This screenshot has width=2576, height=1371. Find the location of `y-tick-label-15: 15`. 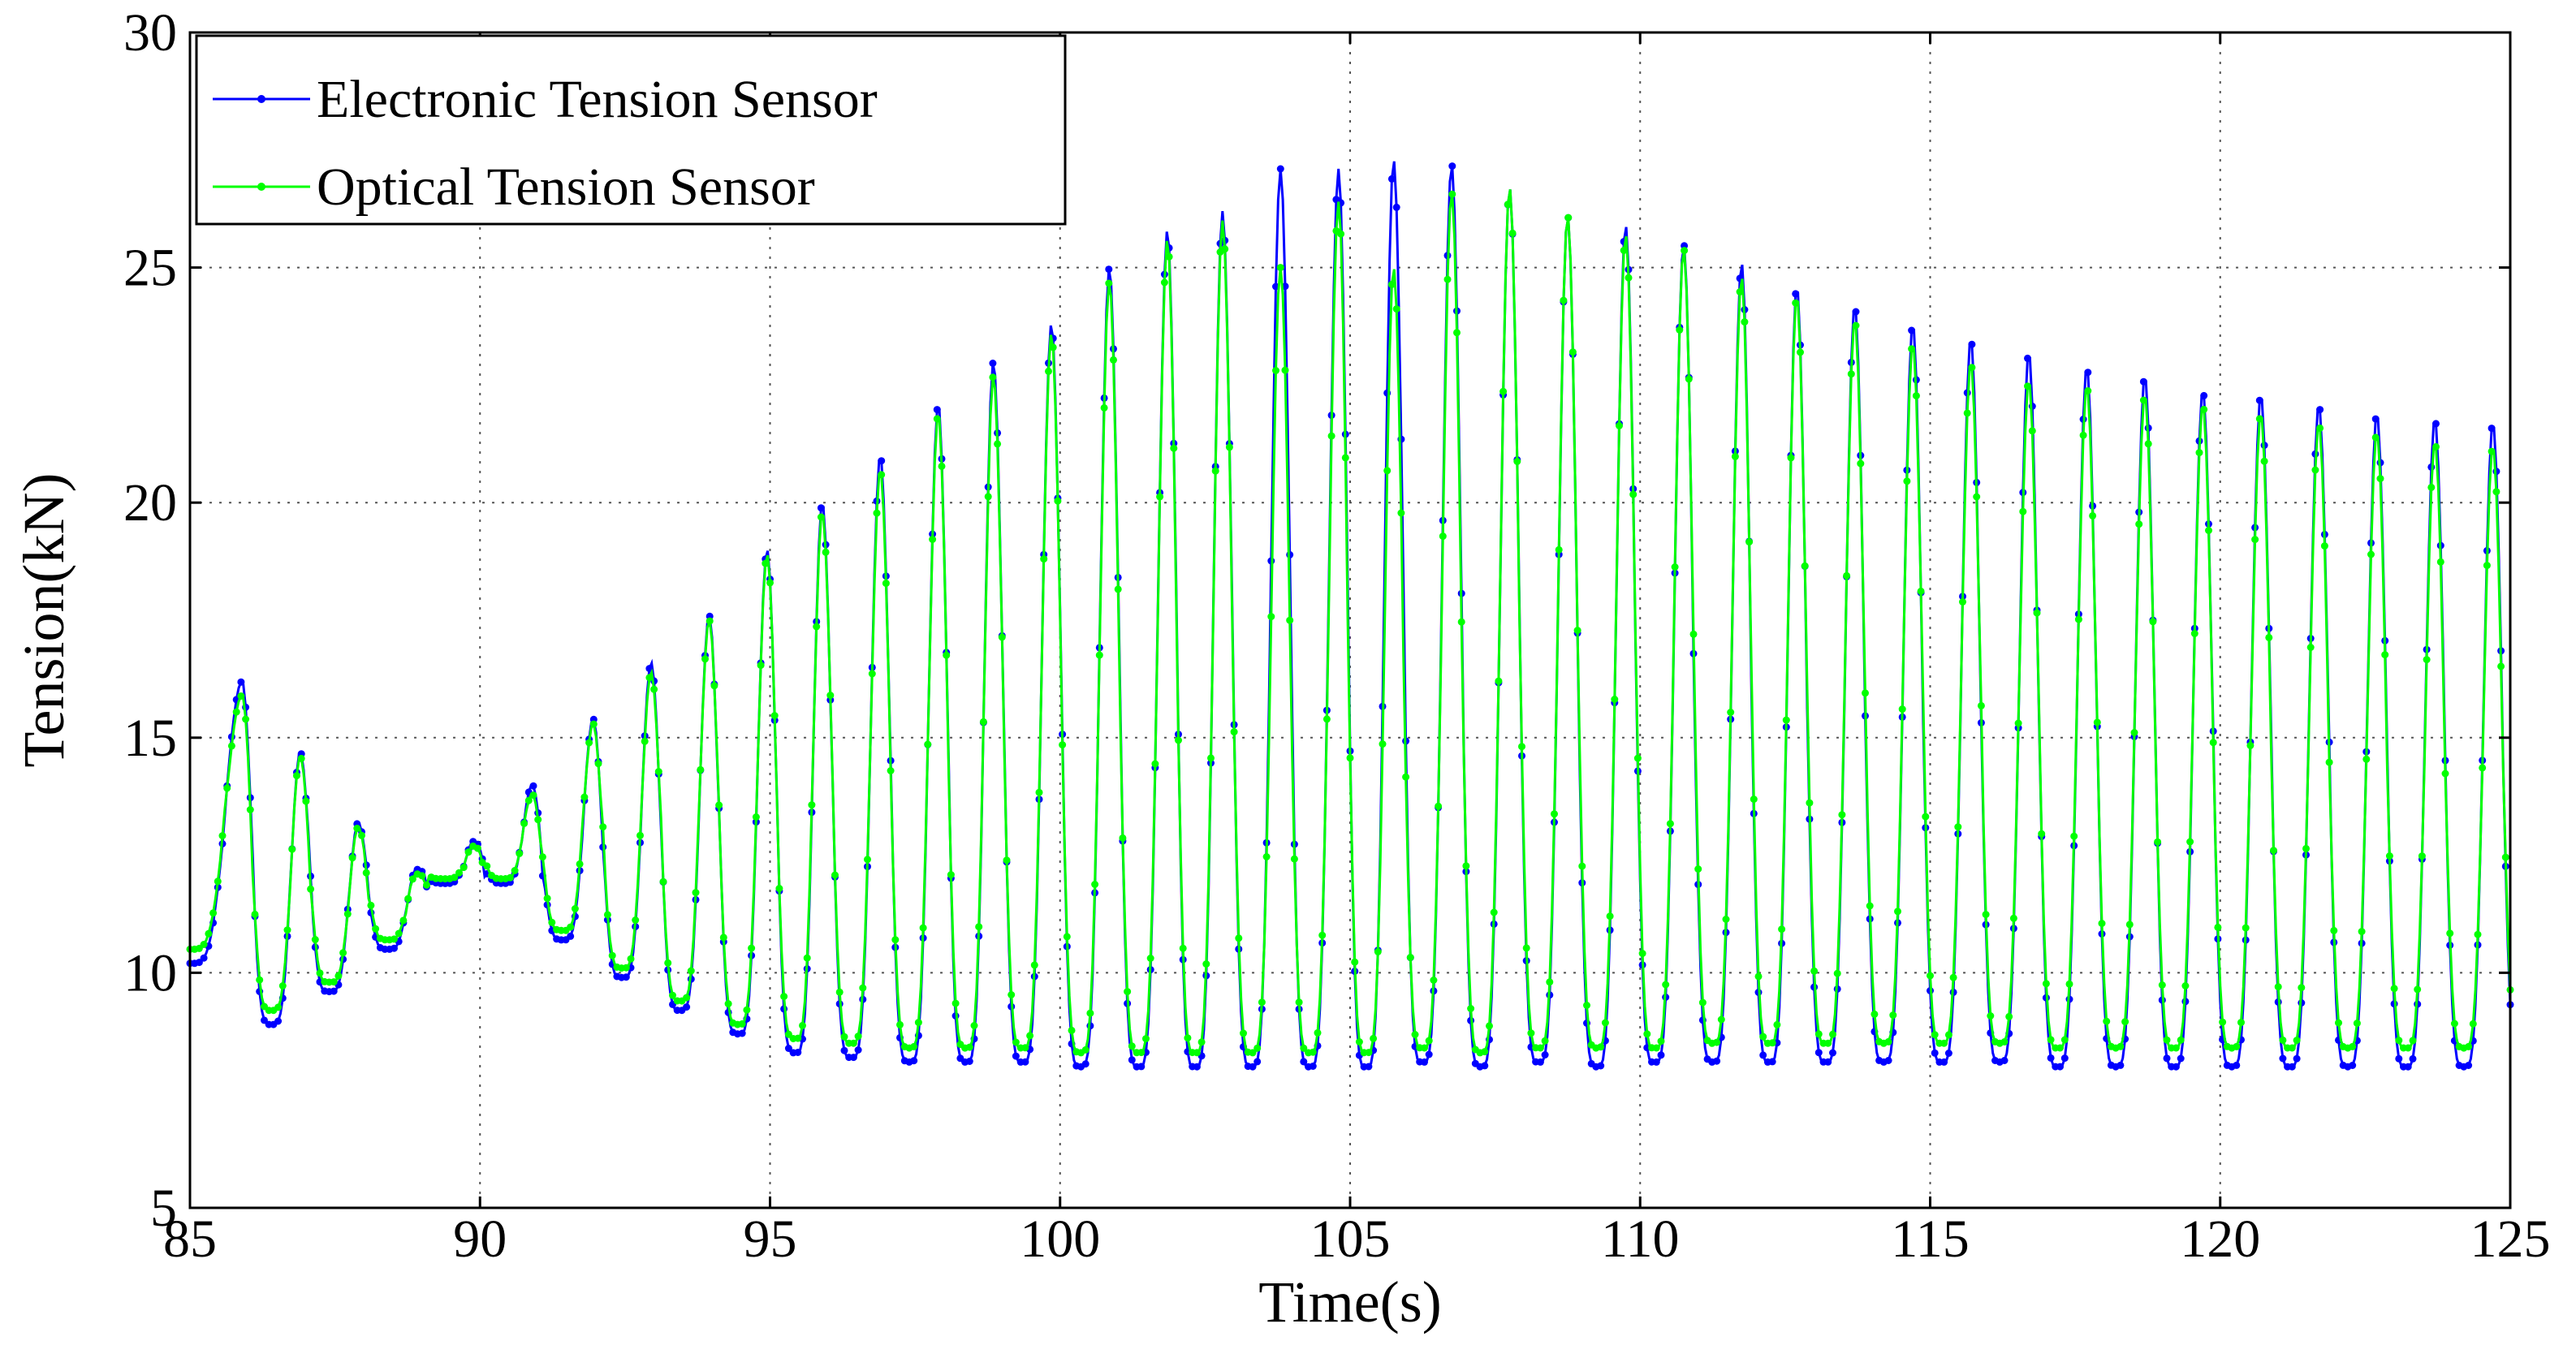

y-tick-label-15: 15 is located at coordinates (150, 738).